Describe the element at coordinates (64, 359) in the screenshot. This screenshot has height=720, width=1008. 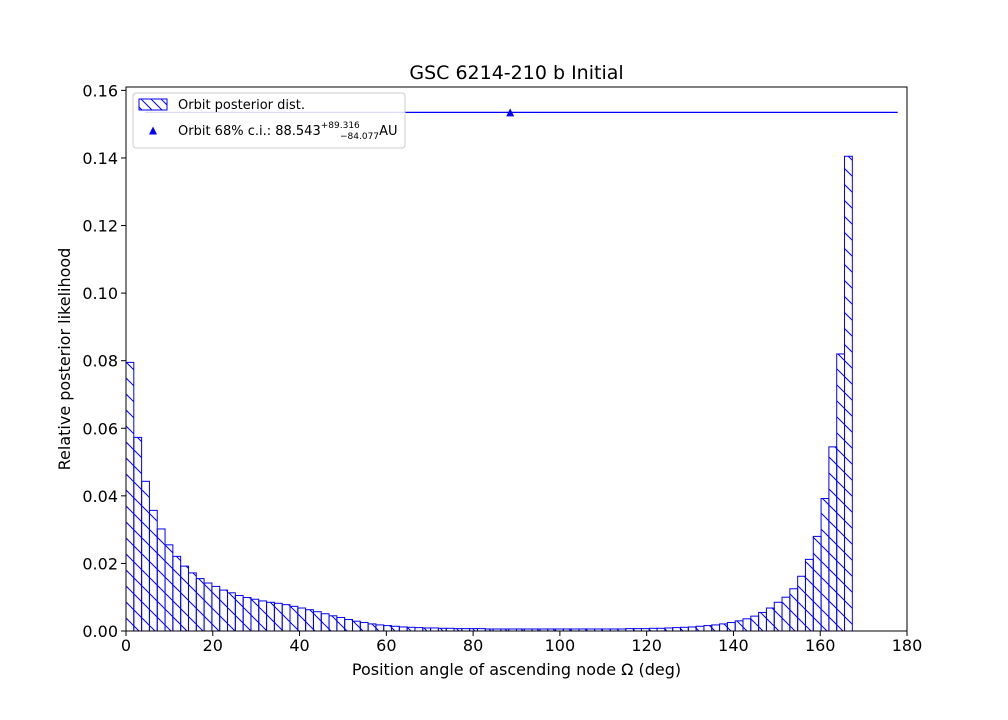
I see `y-axis-label: Relative posterior likelihood` at that location.